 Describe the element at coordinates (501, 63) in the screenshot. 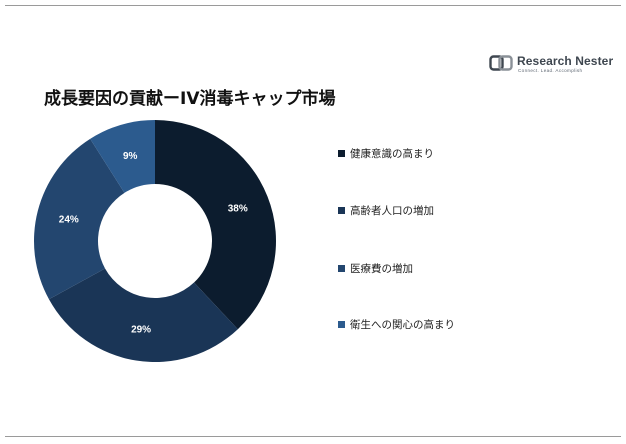

I see `logo-mark-icon` at that location.